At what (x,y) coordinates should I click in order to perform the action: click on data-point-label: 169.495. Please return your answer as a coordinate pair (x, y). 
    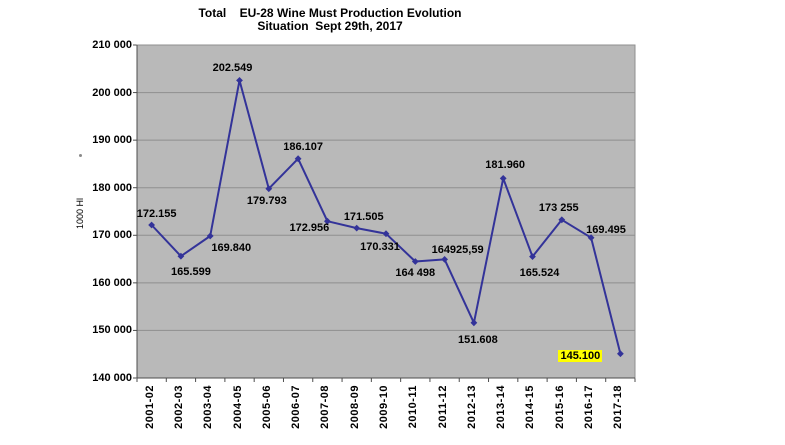
    Looking at the image, I should click on (606, 229).